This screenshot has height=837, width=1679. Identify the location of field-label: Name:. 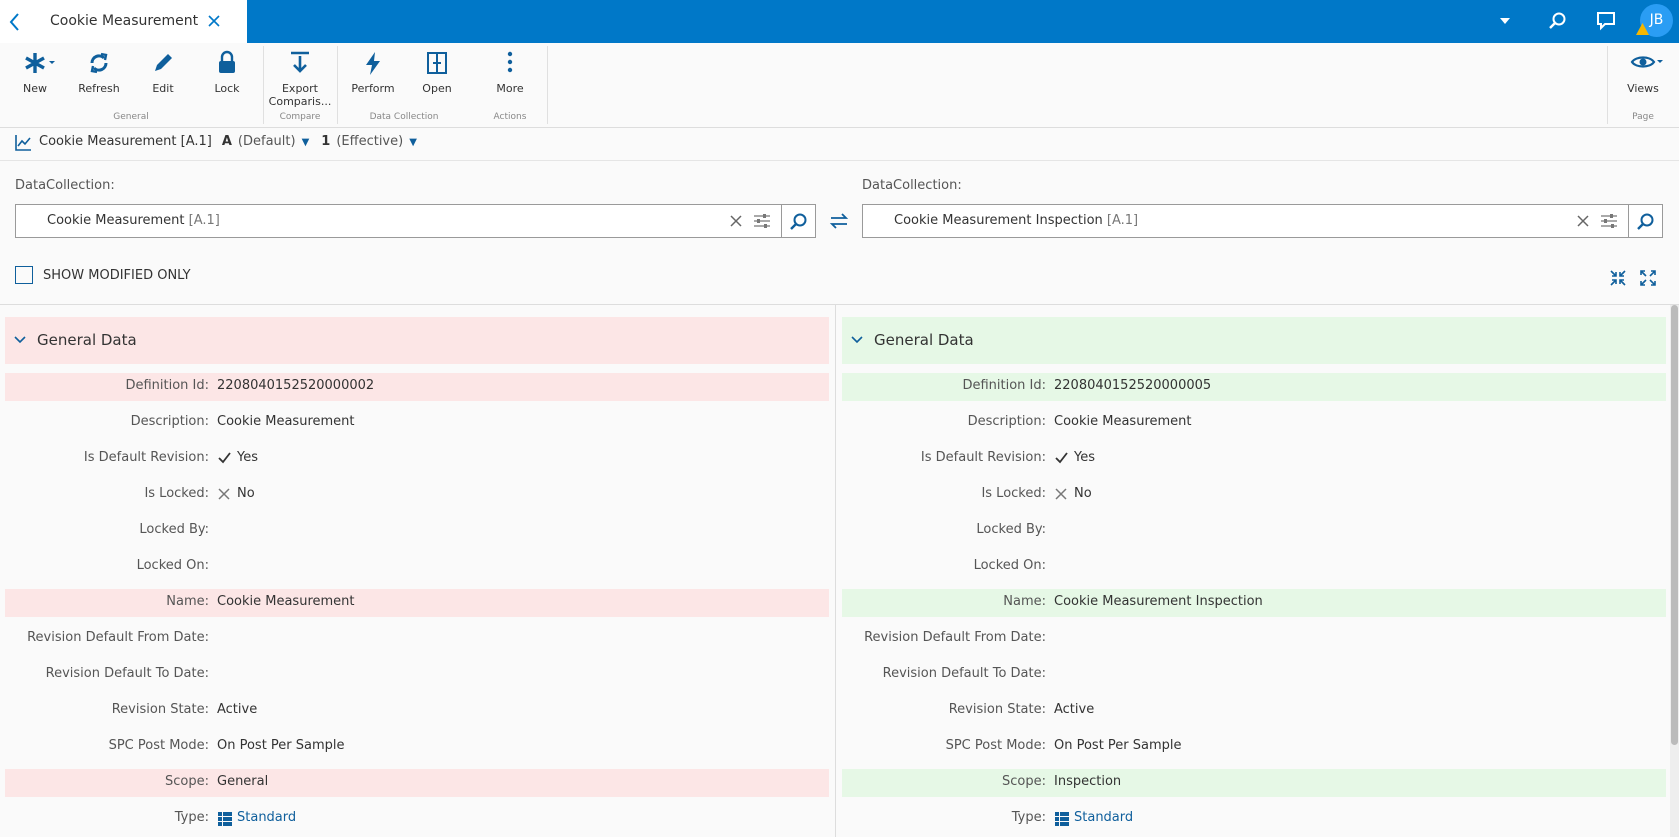
(1024, 601).